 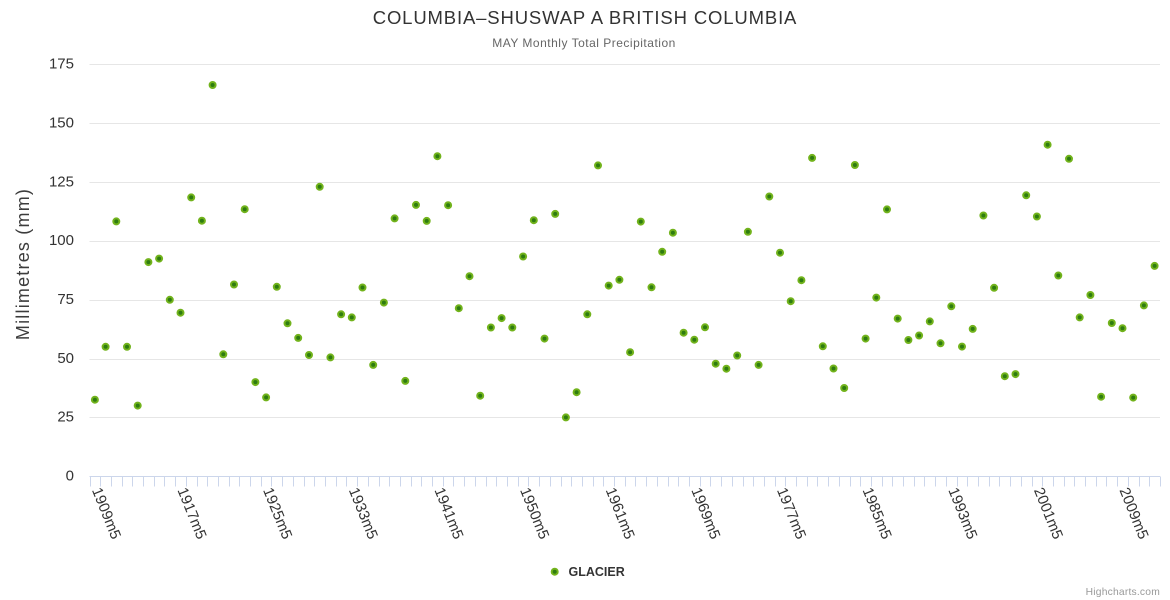 What do you see at coordinates (61, 240) in the screenshot?
I see `svg-text: 100` at bounding box center [61, 240].